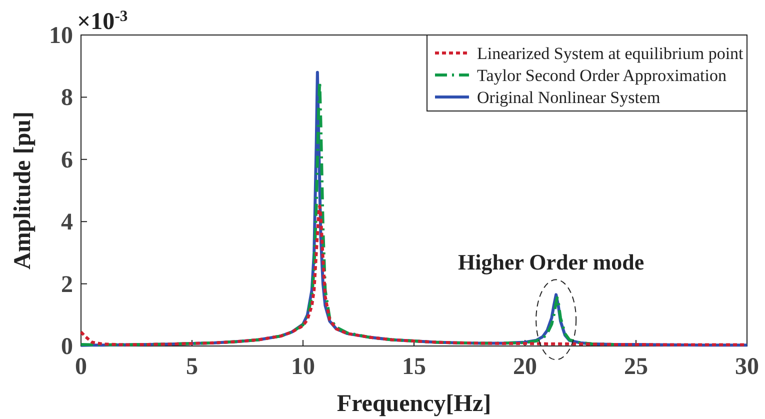 The image size is (765, 419). I want to click on x-tick-label: 5, so click(192, 367).